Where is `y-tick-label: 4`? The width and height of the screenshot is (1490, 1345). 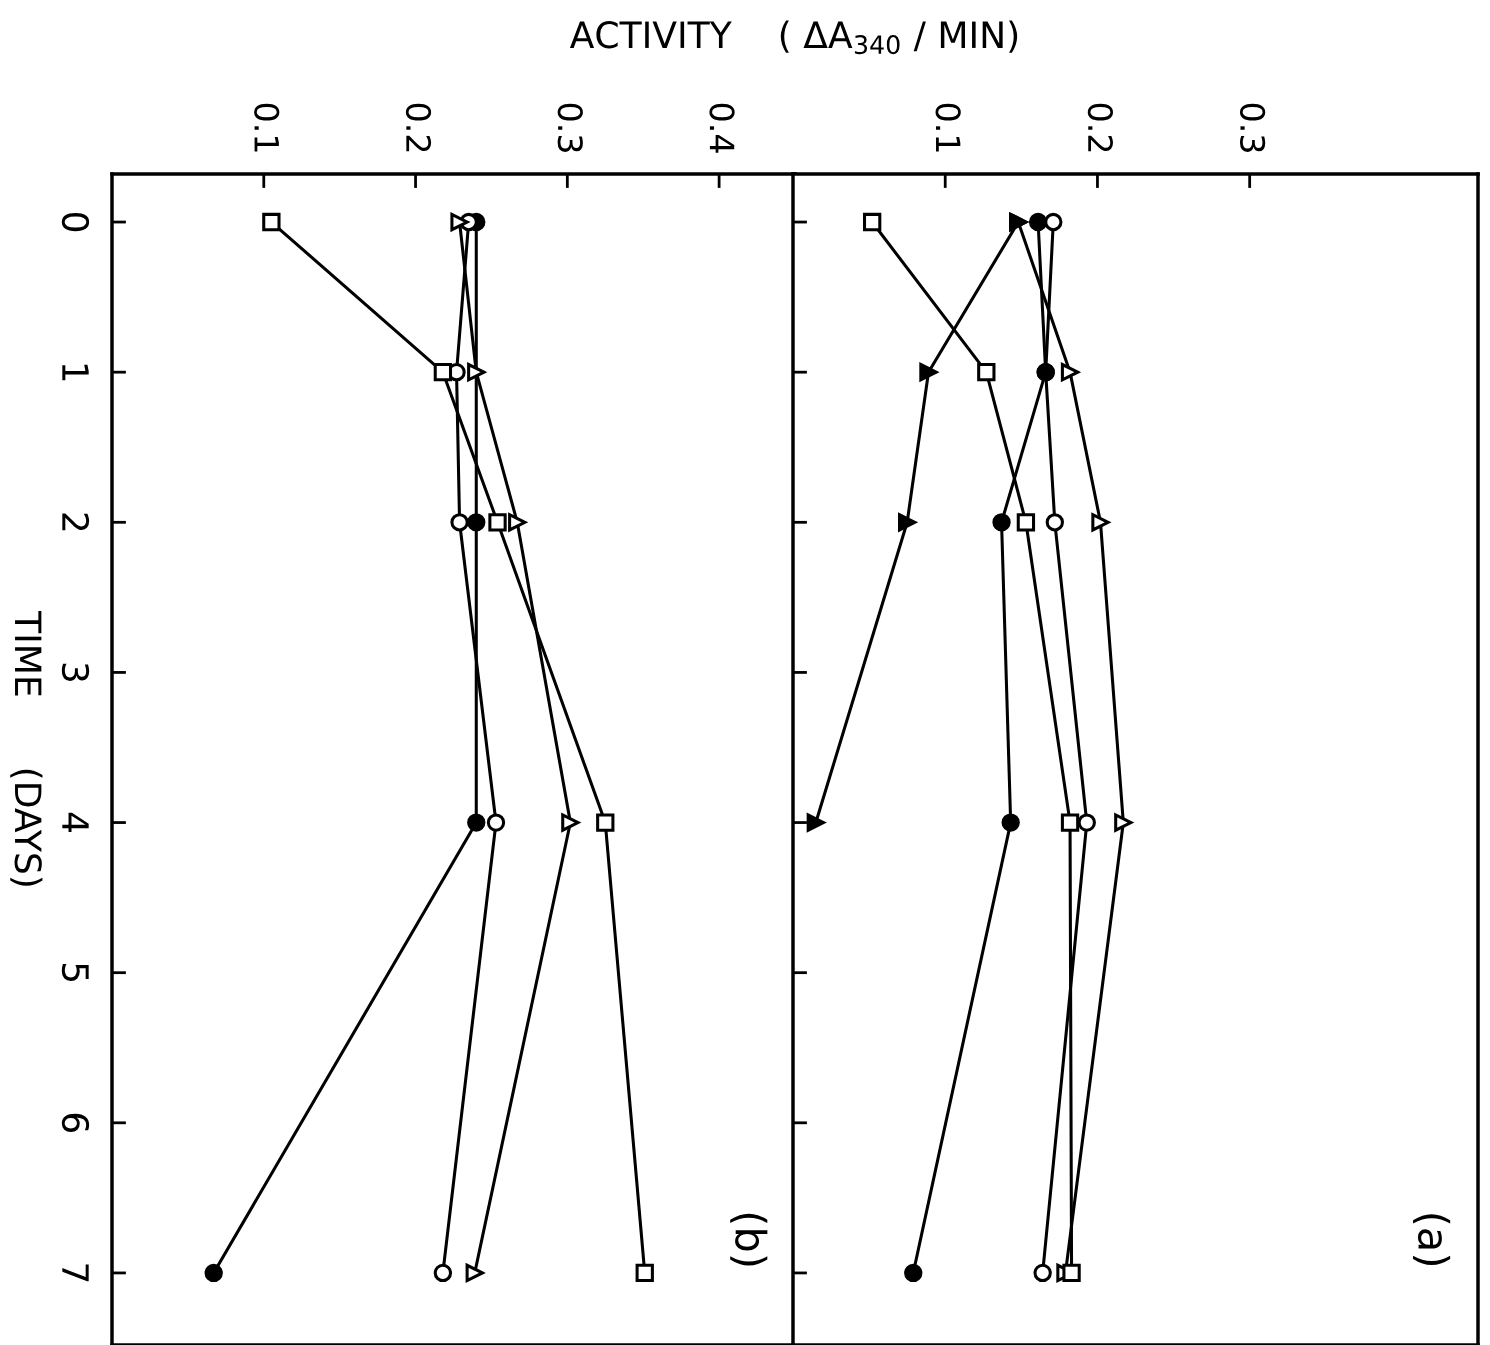
y-tick-label: 4 is located at coordinates (75, 822).